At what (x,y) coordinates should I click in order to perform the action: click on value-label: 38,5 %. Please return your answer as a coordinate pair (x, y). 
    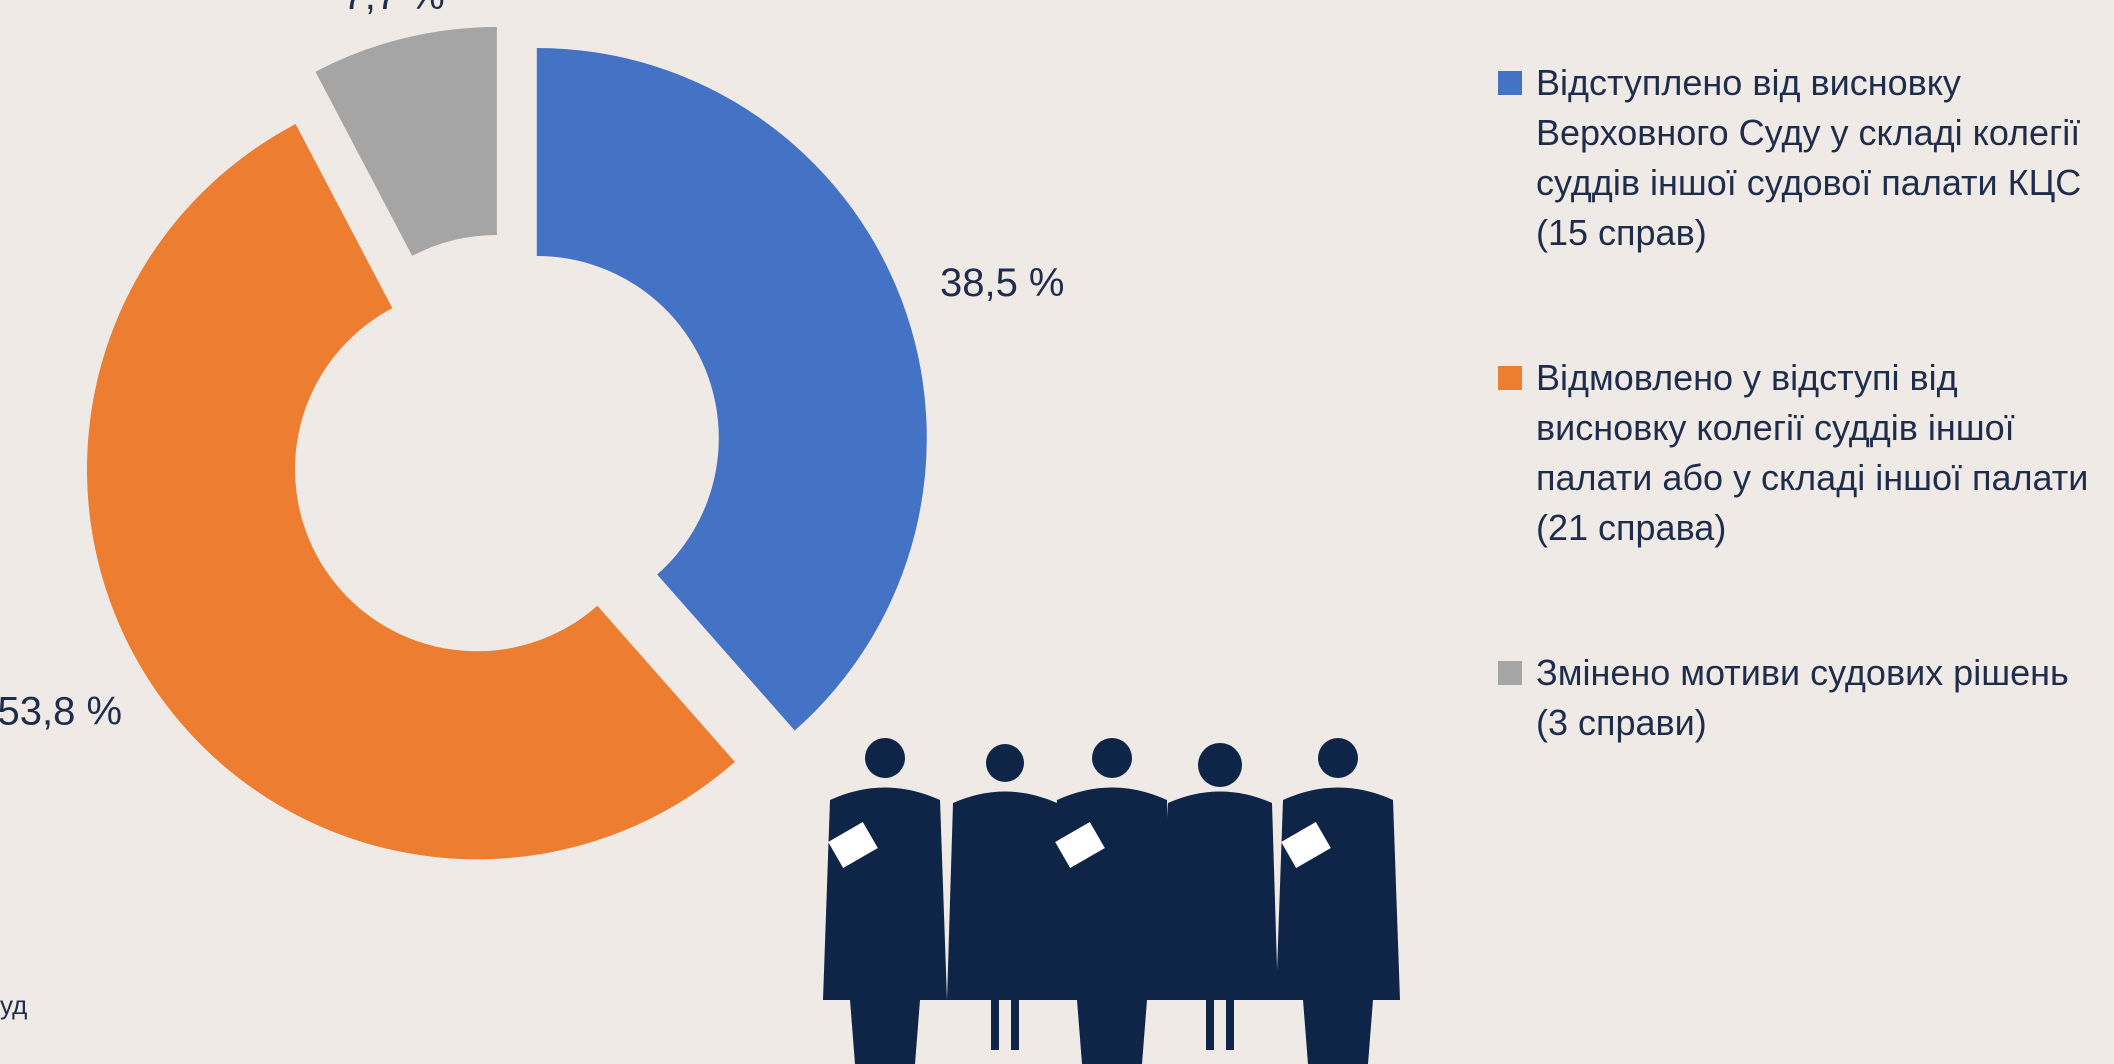
    Looking at the image, I should click on (1002, 283).